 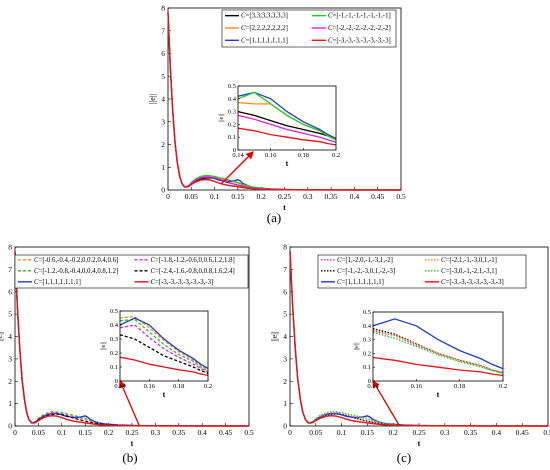 I want to click on panel-caption: (b), so click(x=129, y=457).